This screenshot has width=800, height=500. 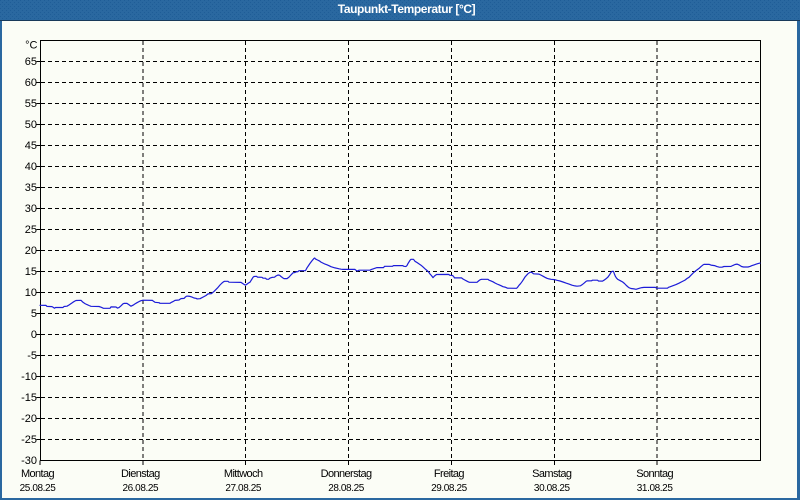 What do you see at coordinates (29, 419) in the screenshot?
I see `svg-text: -20` at bounding box center [29, 419].